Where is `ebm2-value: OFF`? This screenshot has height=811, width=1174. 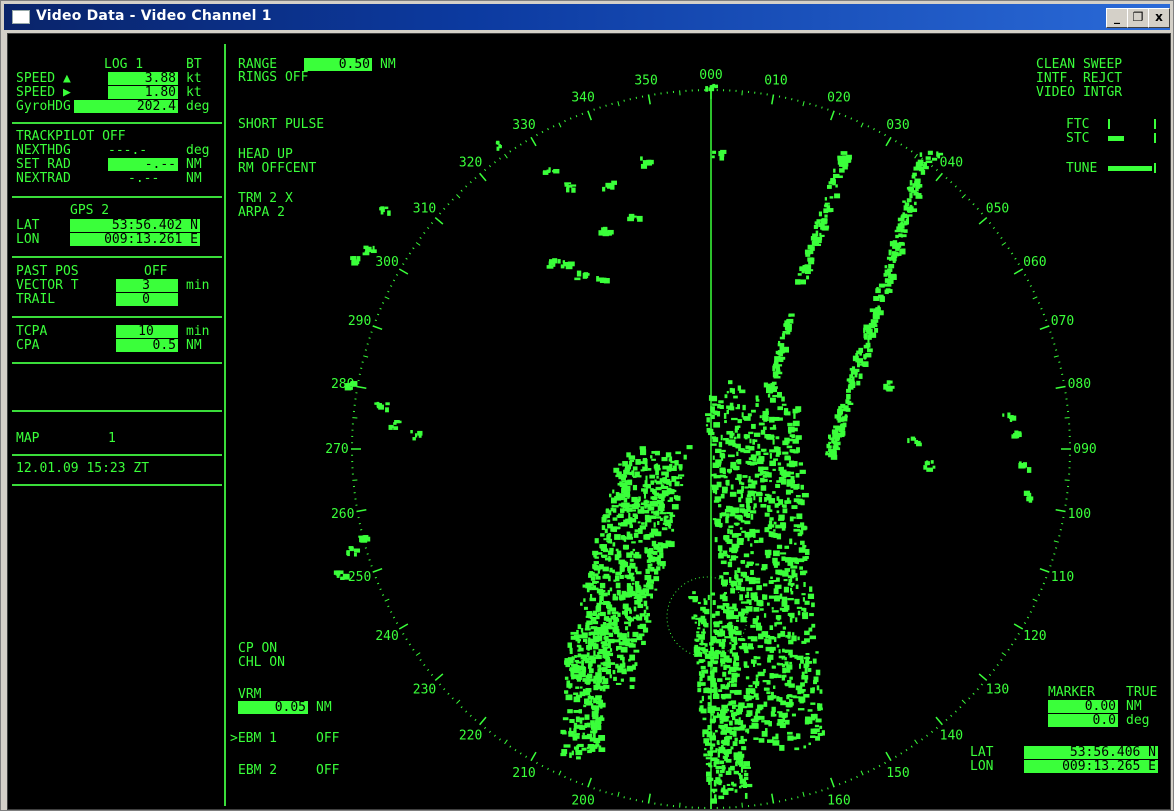 ebm2-value: OFF is located at coordinates (328, 770).